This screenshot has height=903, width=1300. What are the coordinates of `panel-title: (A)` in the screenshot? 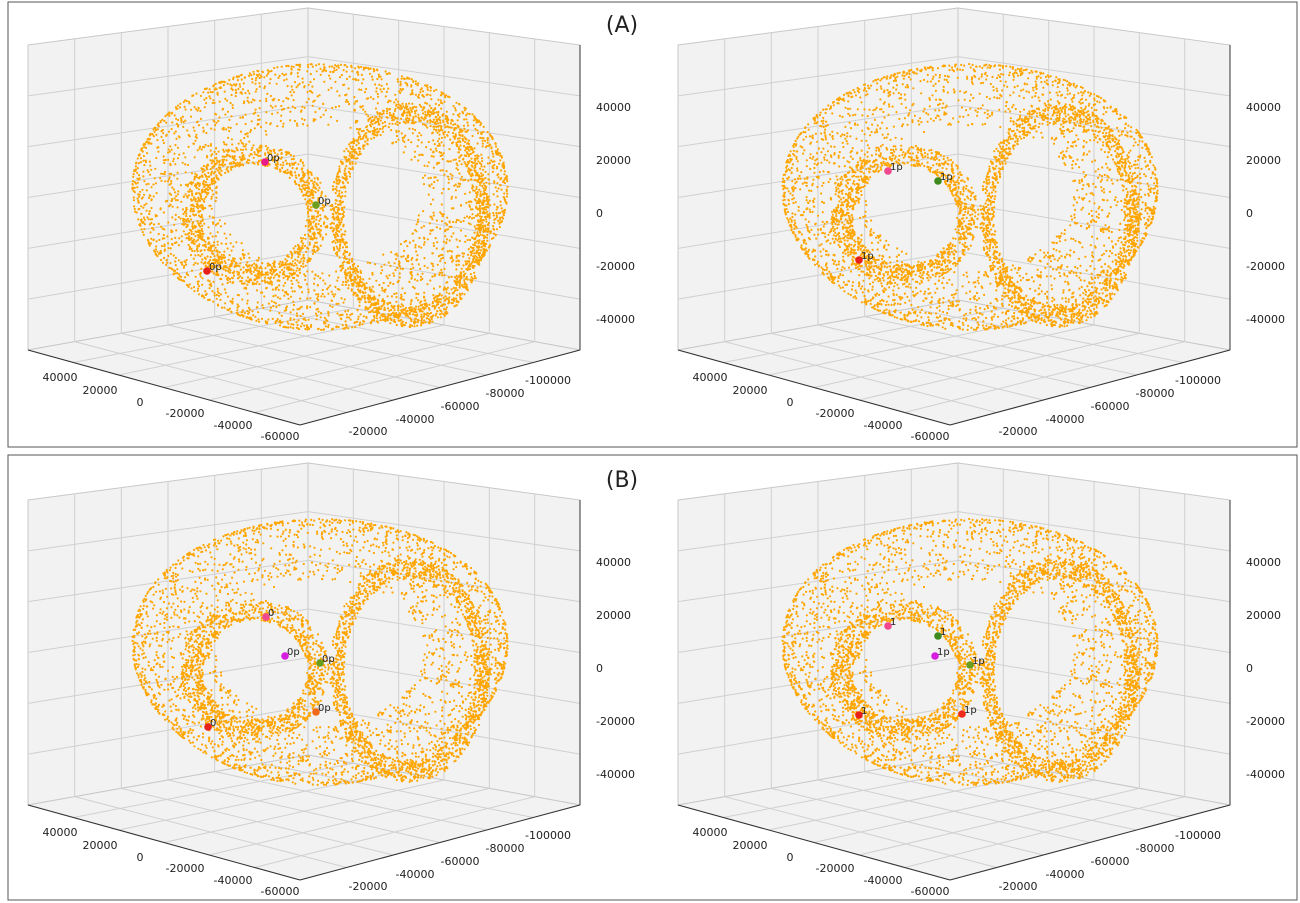 It's located at (622, 25).